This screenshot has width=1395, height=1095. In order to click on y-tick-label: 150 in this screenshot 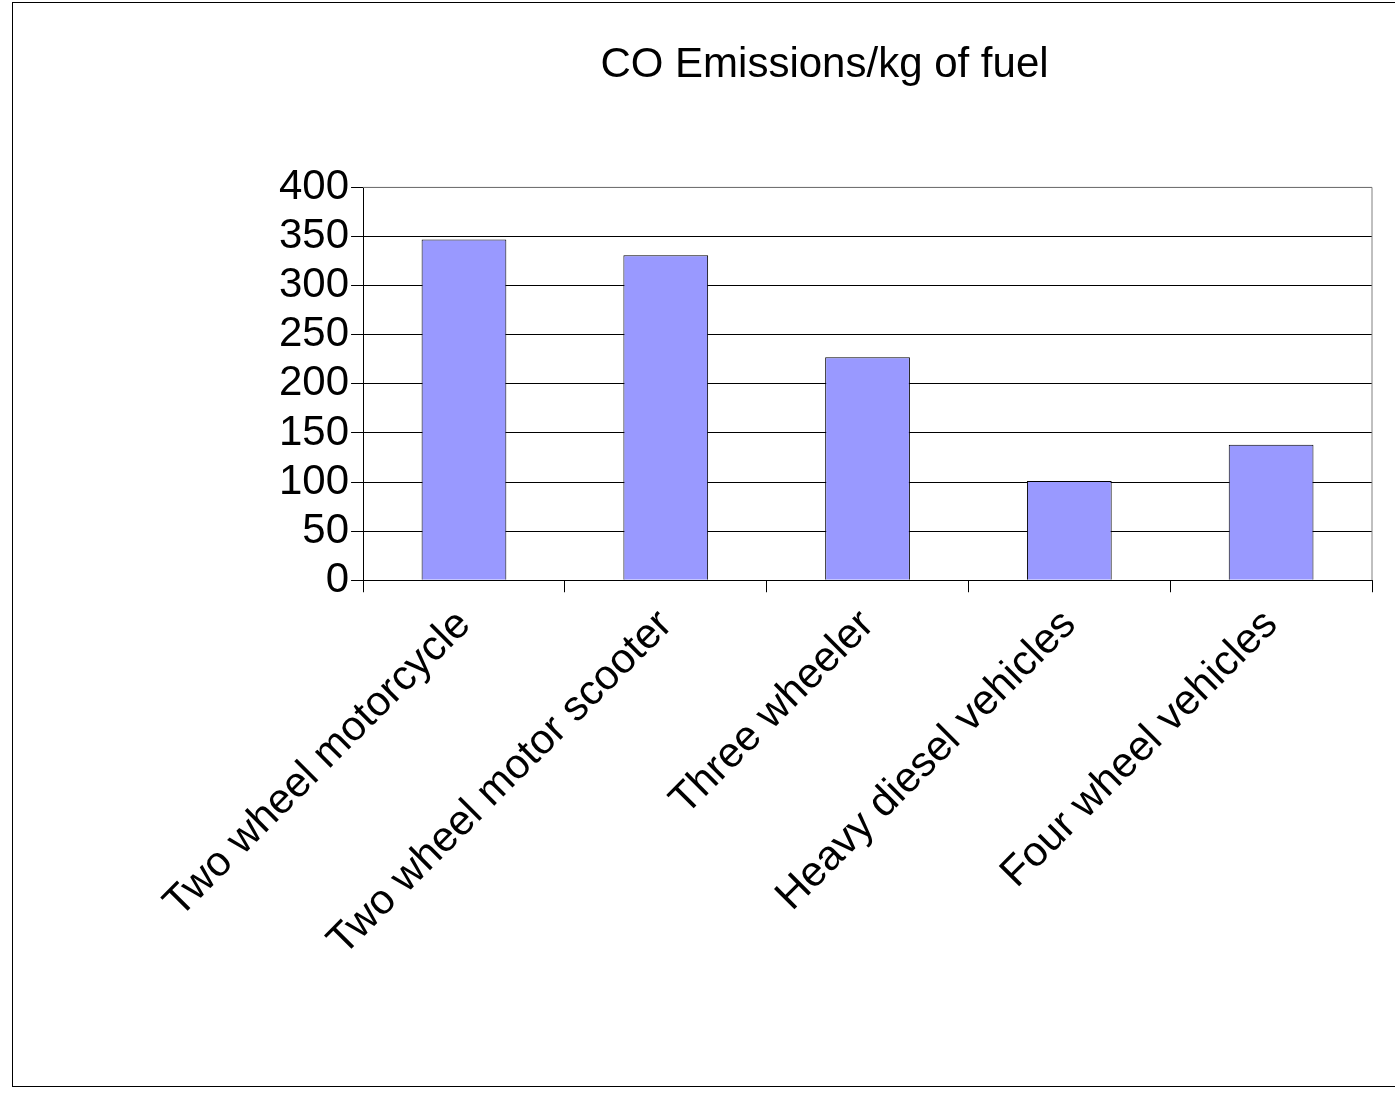, I will do `click(314, 430)`.